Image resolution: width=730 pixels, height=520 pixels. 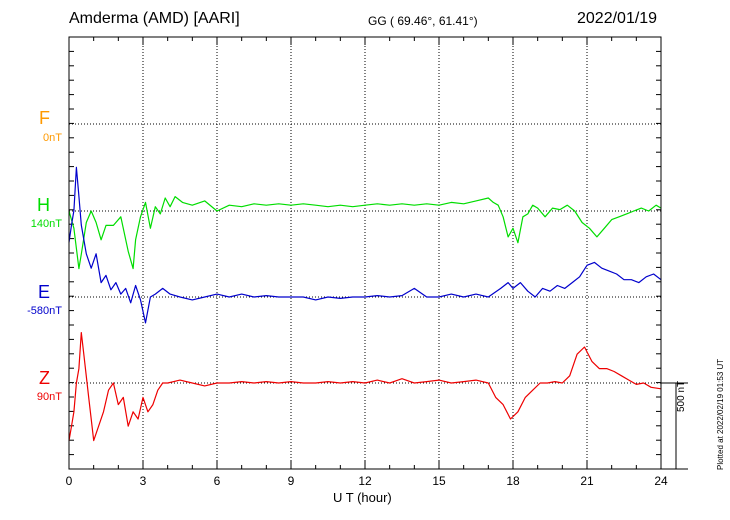 What do you see at coordinates (423, 21) in the screenshot?
I see `geographic-coords: GG ( 69.46°, 61.41°)` at bounding box center [423, 21].